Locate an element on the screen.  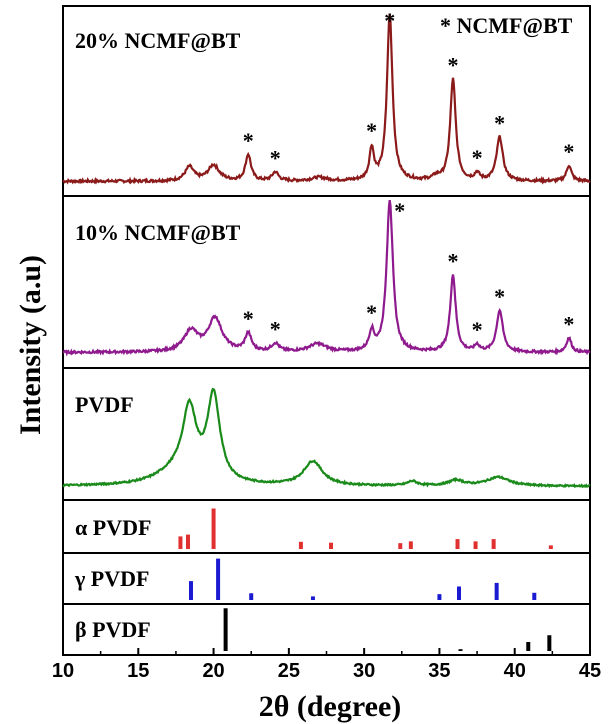
panel-label-pvdf: PVDF is located at coordinates (104, 404).